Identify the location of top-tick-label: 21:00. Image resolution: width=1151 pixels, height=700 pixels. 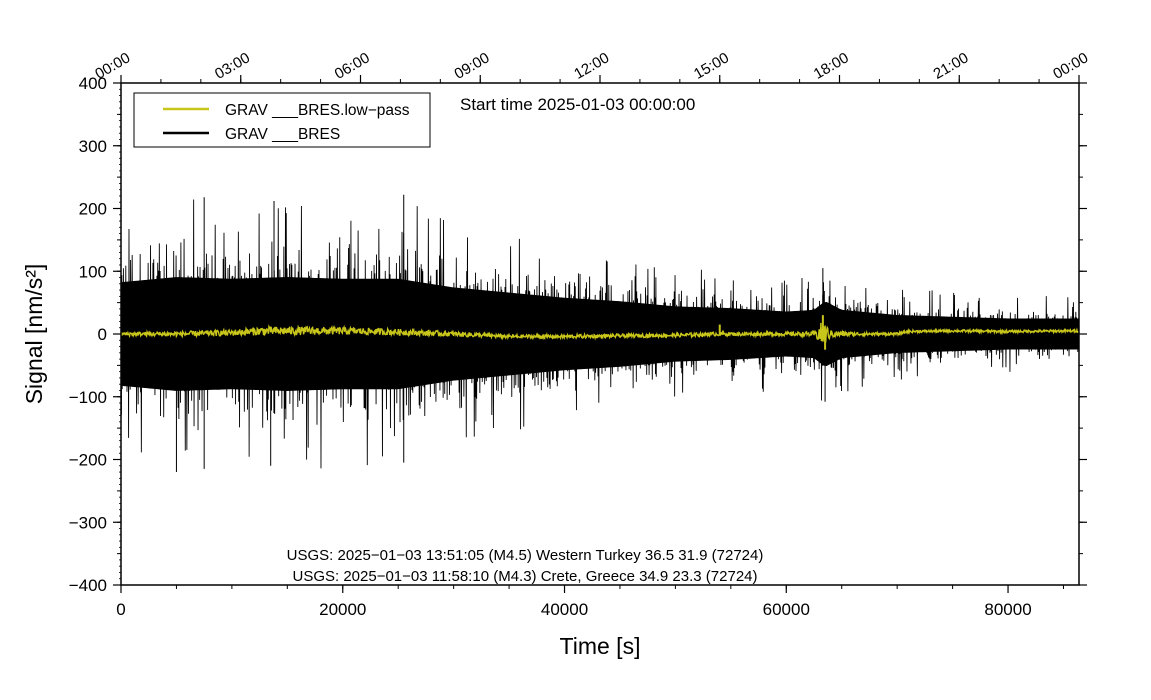
(950, 65).